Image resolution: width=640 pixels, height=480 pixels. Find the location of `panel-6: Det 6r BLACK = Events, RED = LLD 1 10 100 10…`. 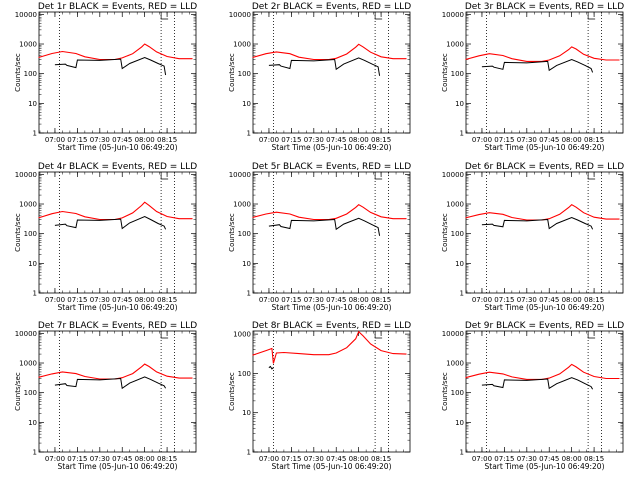

panel-6: Det 6r BLACK = Events, RED = LLD 1 10 100 10… is located at coordinates (532, 237).